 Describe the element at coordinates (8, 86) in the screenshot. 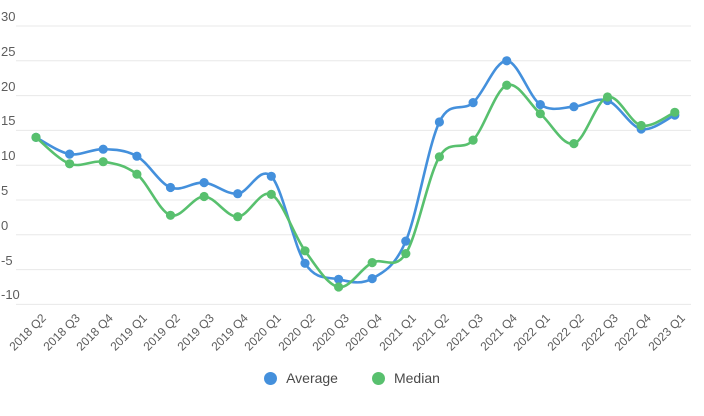

I see `y-axis-label: 20` at that location.